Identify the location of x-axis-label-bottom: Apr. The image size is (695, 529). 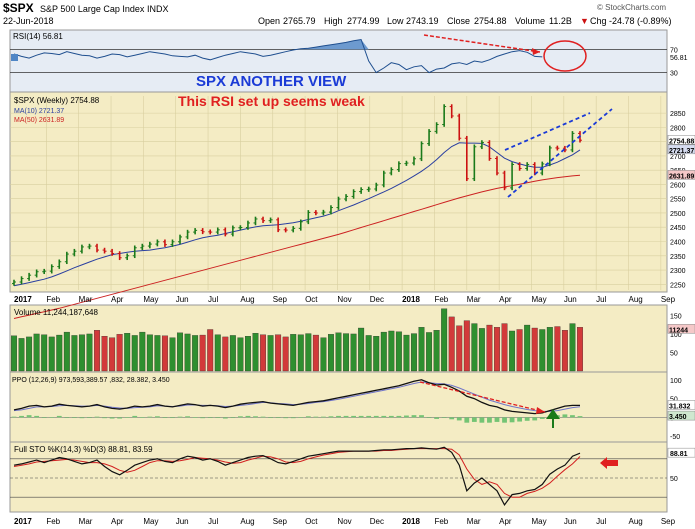
(505, 521).